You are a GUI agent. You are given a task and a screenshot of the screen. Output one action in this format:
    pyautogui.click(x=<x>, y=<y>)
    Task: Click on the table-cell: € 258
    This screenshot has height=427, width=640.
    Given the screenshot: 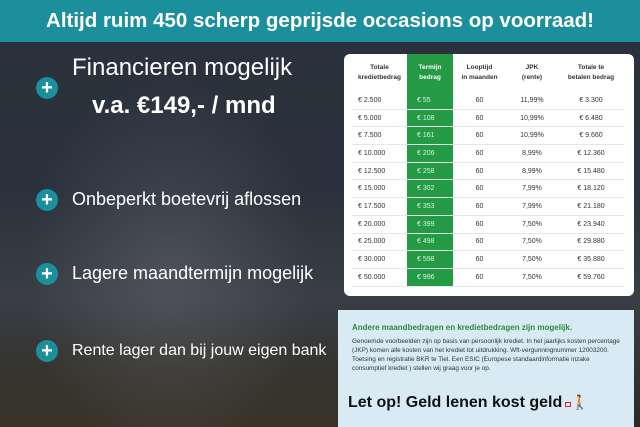 What is the action you would take?
    pyautogui.click(x=430, y=171)
    